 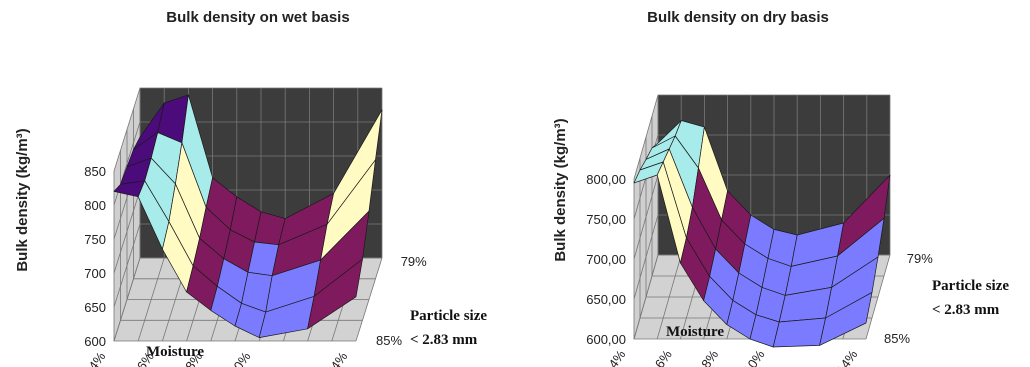 I want to click on y-tick-label: 600,00, so click(x=606, y=339).